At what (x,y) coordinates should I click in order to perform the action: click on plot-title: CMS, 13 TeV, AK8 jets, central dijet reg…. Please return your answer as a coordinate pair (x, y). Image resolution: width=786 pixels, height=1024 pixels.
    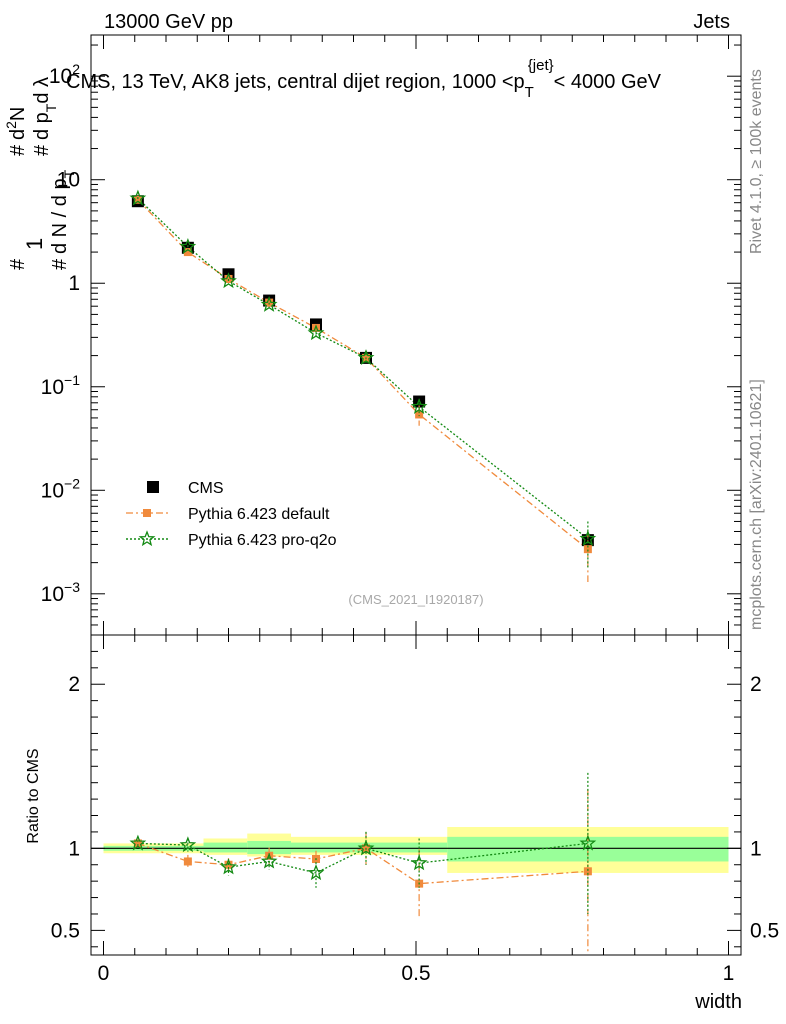
    Looking at the image, I should click on (364, 79).